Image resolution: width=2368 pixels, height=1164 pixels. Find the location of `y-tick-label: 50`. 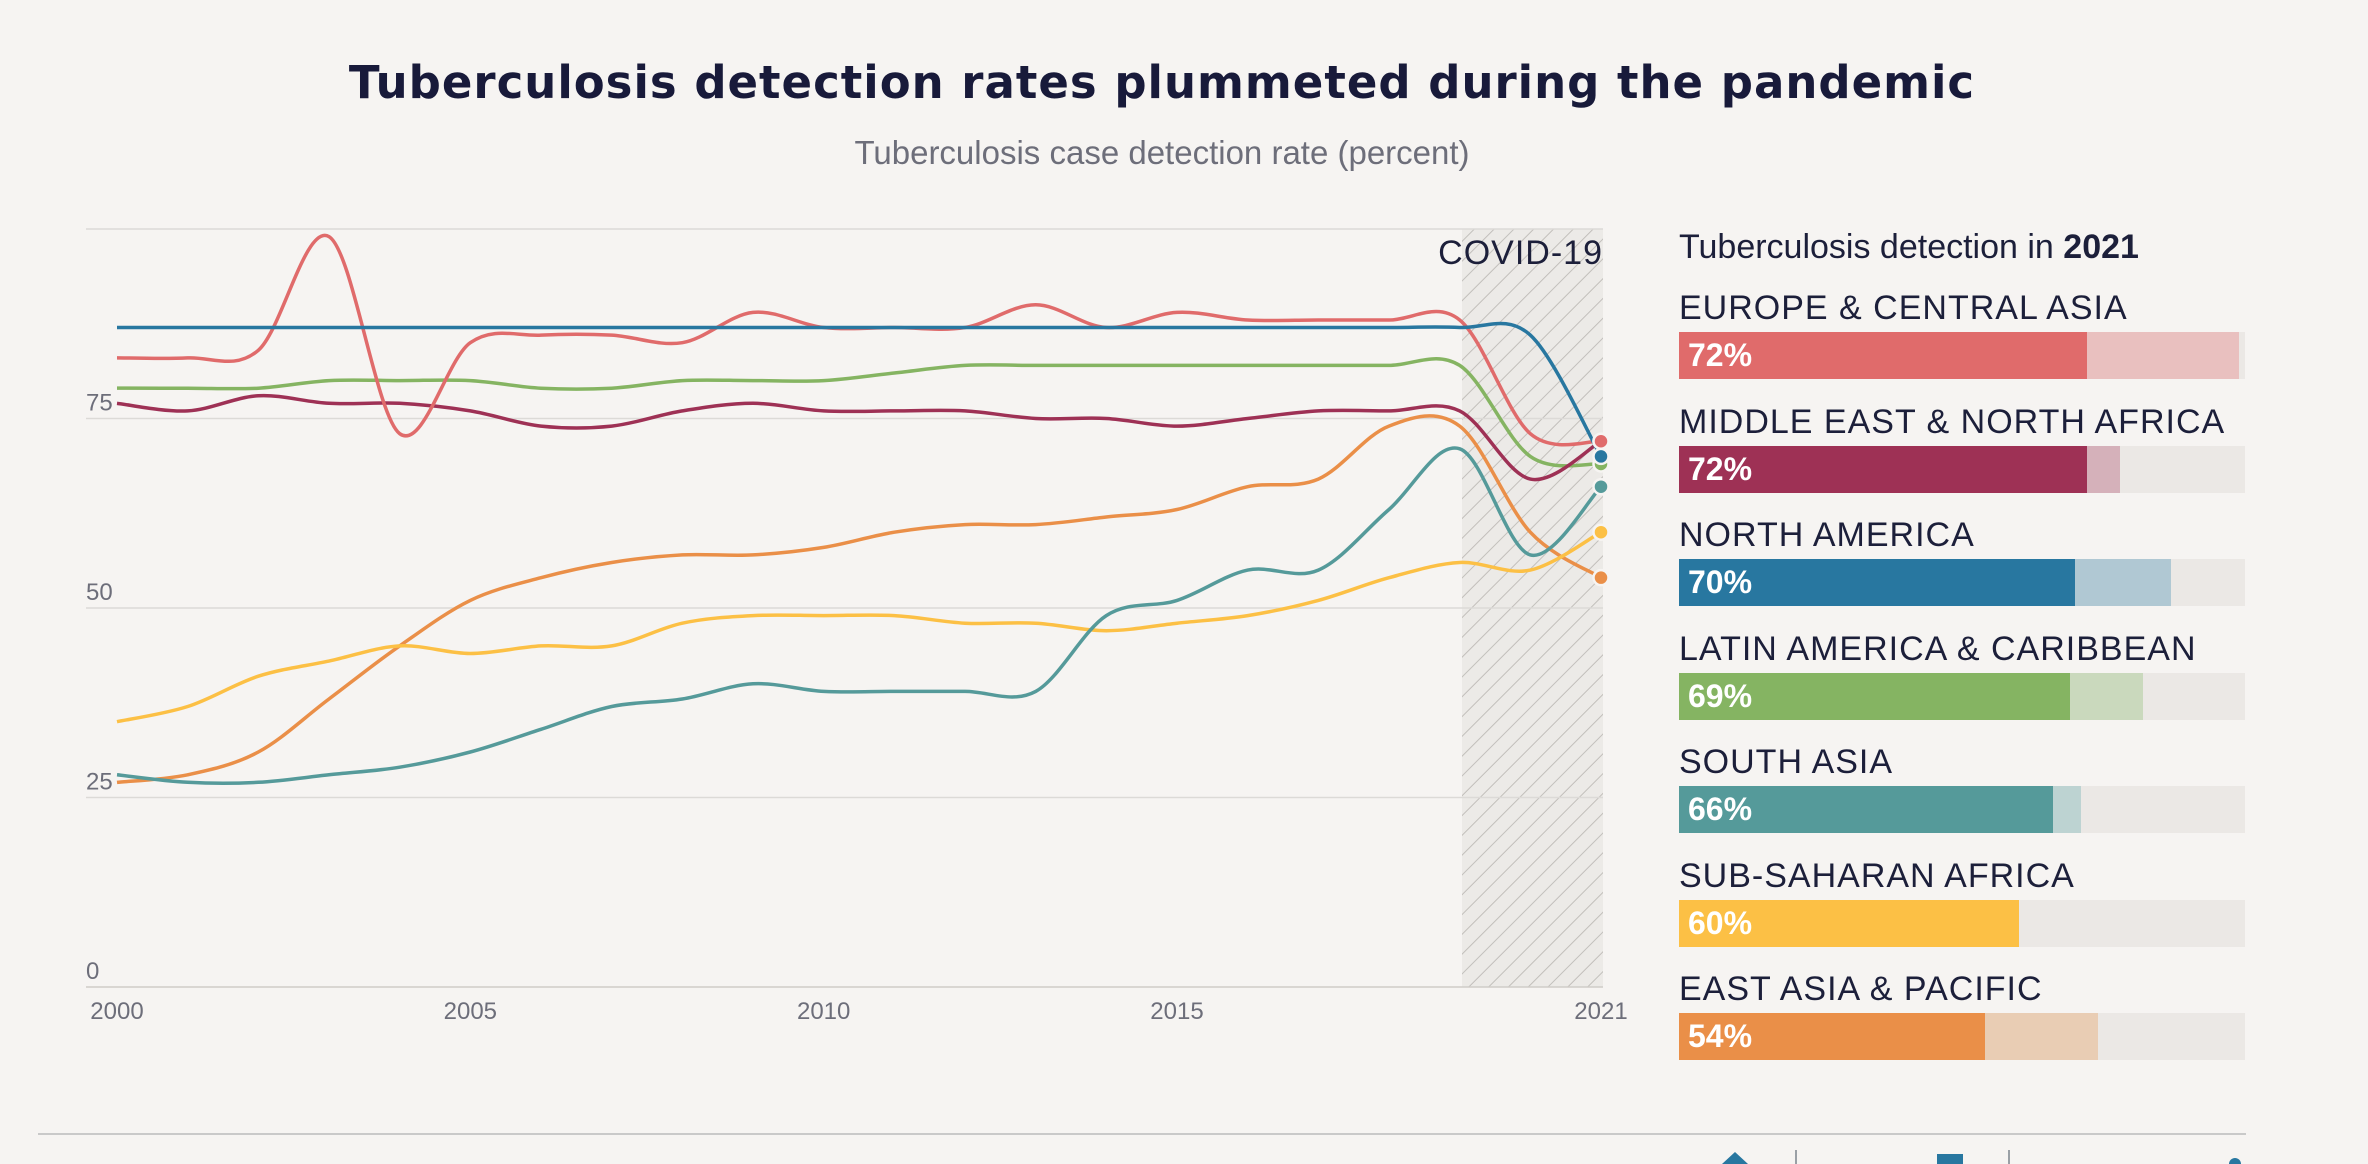

y-tick-label: 50 is located at coordinates (99, 592).